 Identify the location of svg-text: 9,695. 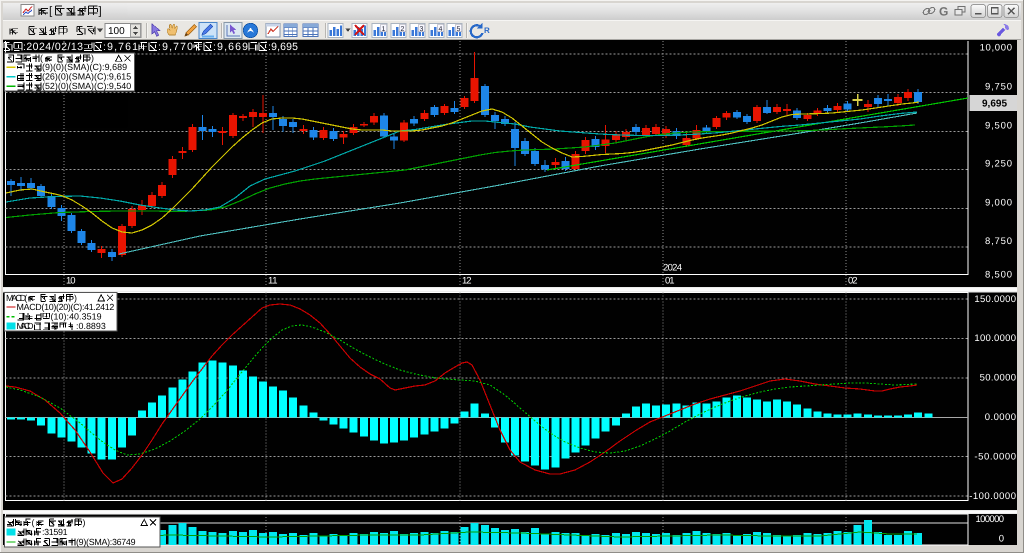
(994, 104).